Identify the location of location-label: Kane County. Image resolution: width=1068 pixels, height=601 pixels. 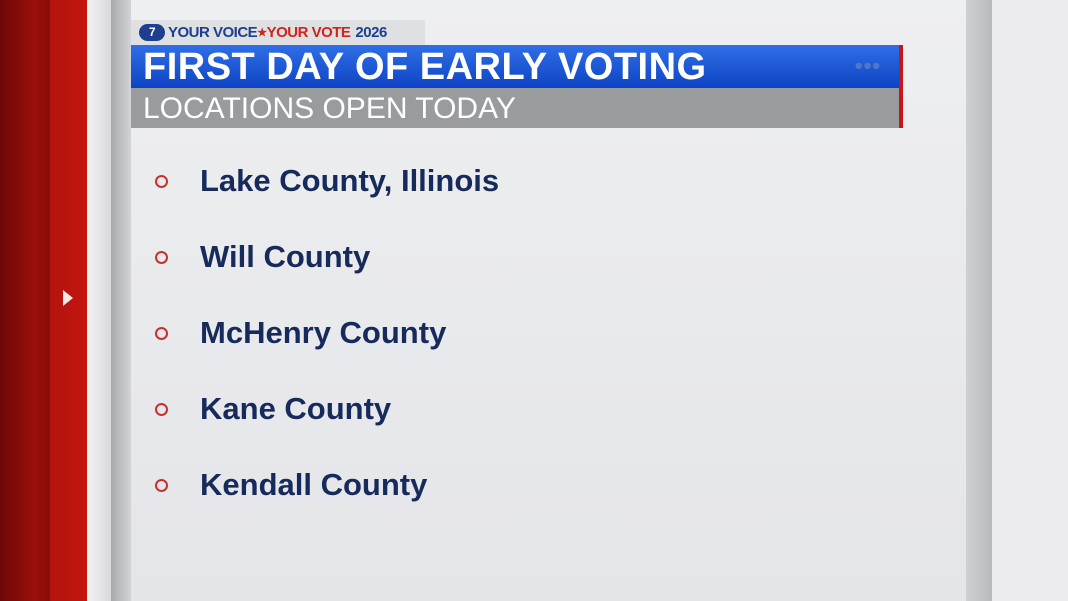
(296, 408).